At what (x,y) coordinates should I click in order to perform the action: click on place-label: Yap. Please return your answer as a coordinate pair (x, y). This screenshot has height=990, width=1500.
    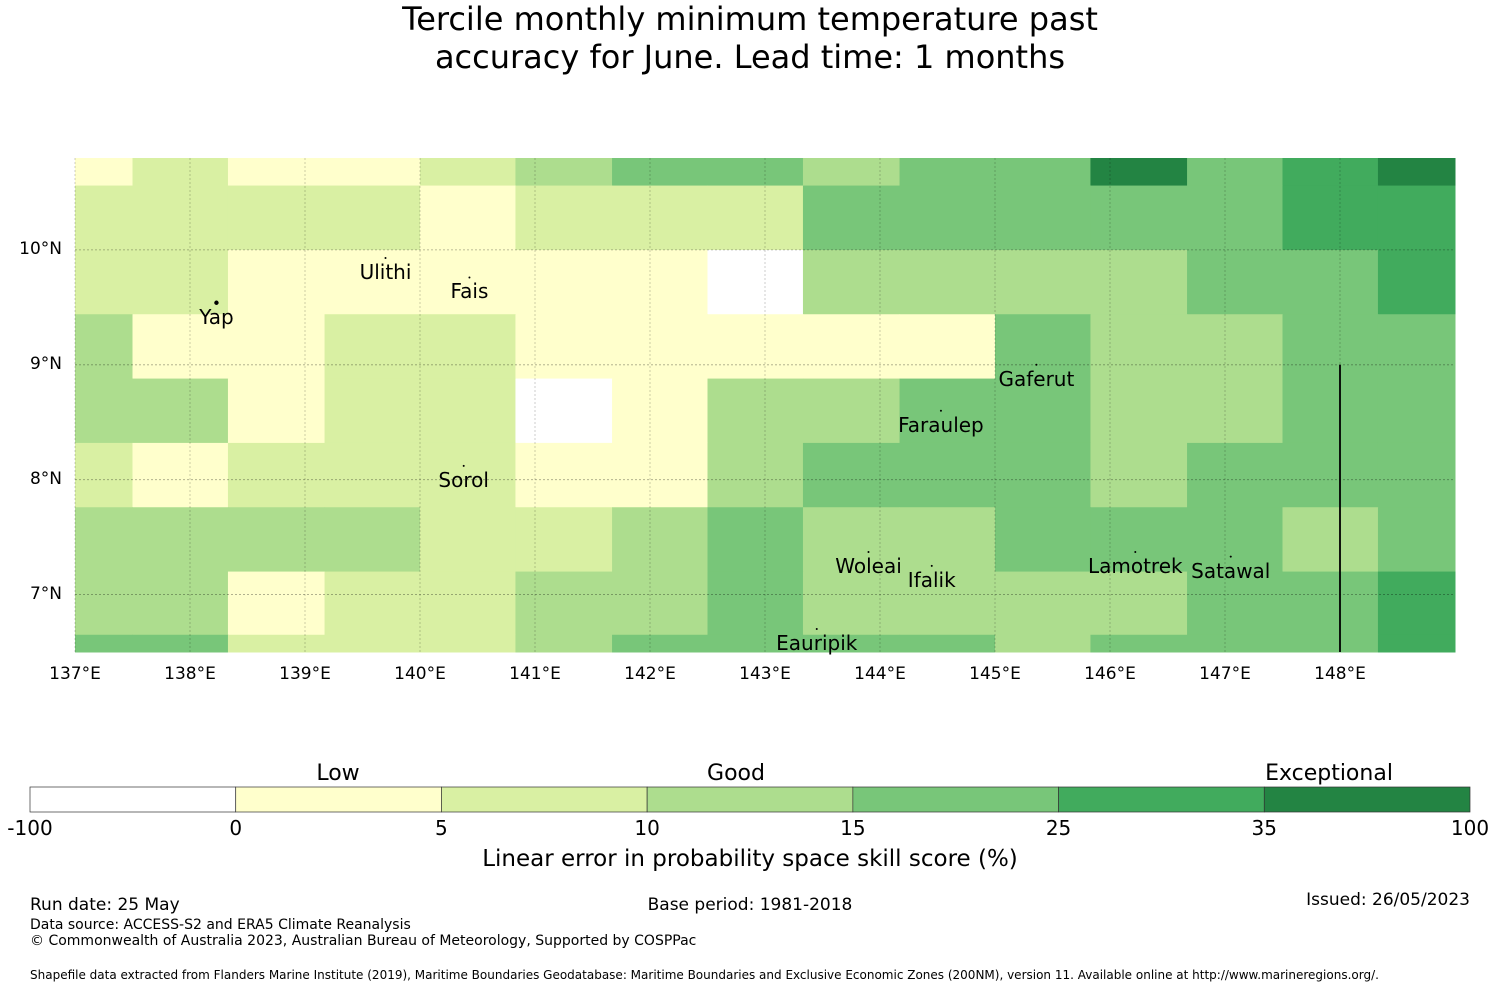
    Looking at the image, I should click on (216, 316).